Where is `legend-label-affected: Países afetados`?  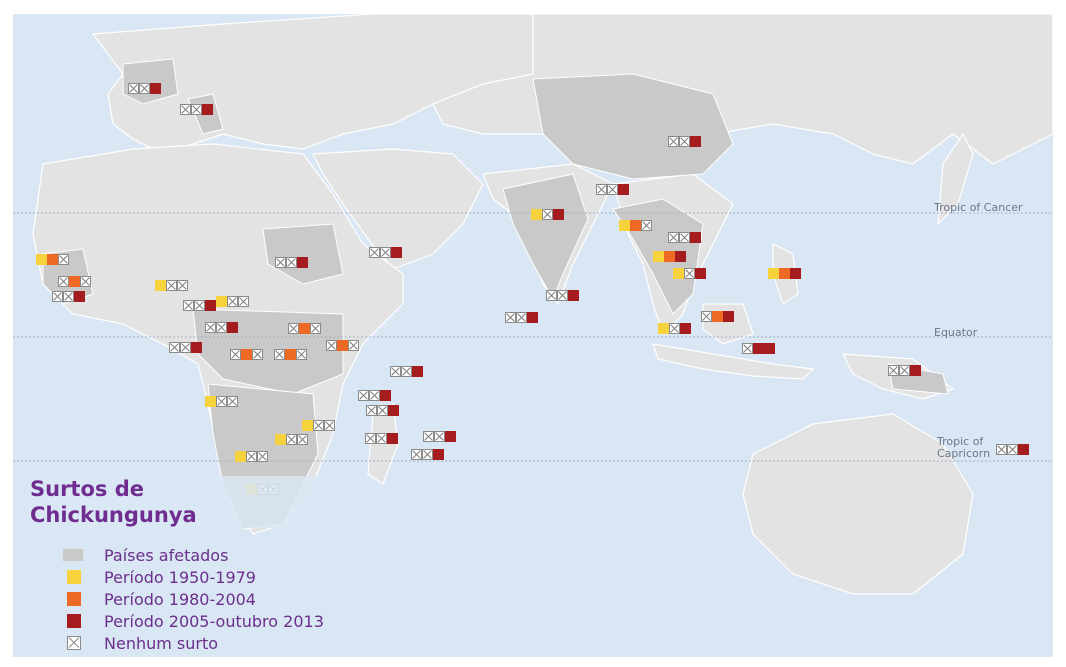 legend-label-affected: Países afetados is located at coordinates (166, 555).